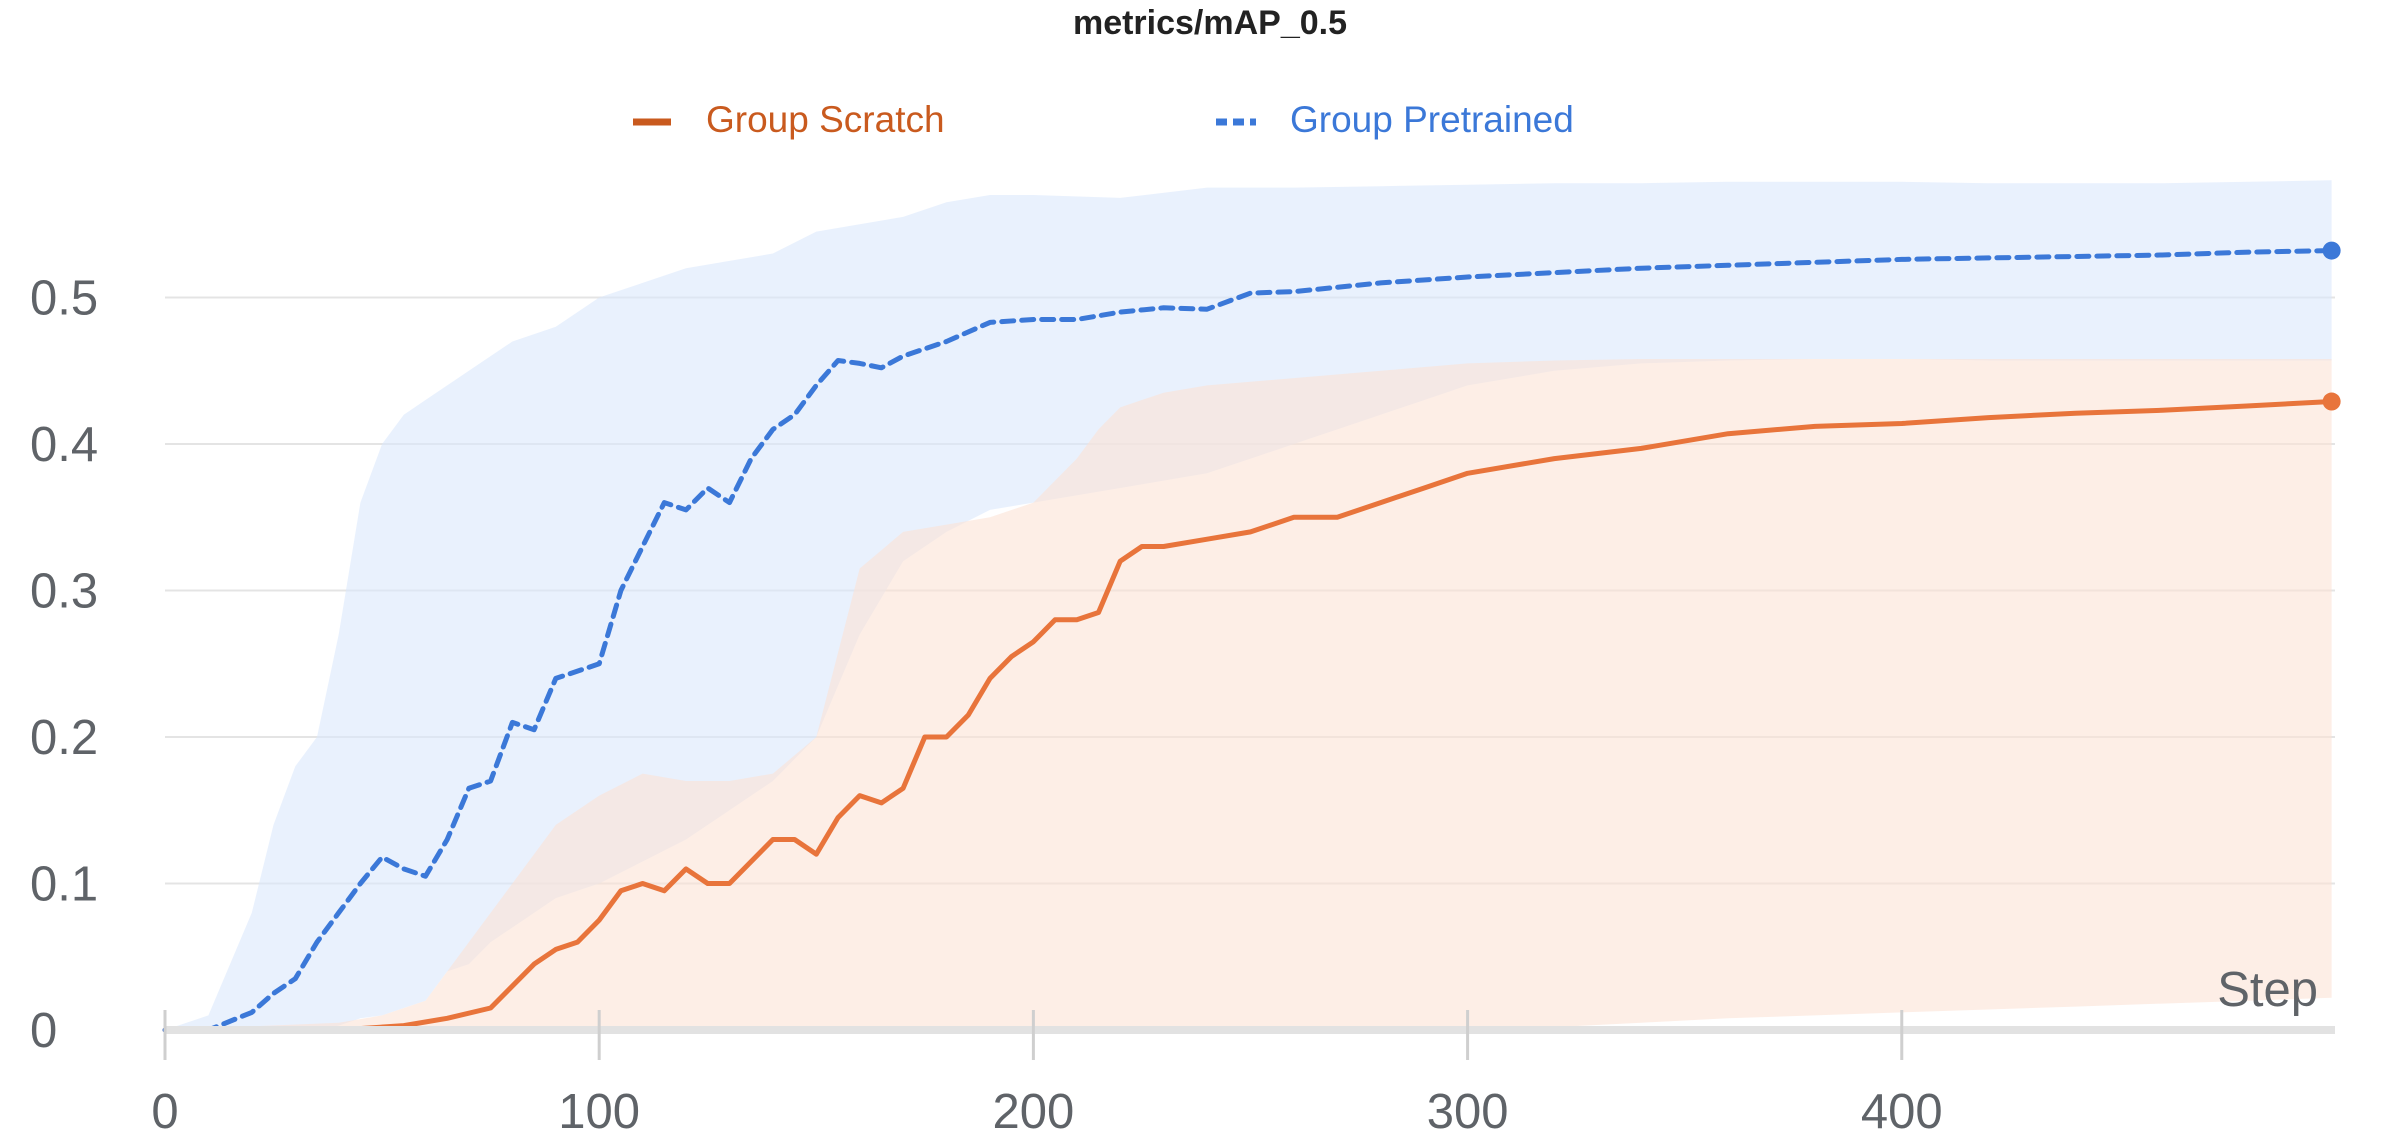 The image size is (2400, 1144). I want to click on x-axis-ticks: 0 100 200 300 400, so click(1046, 1112).